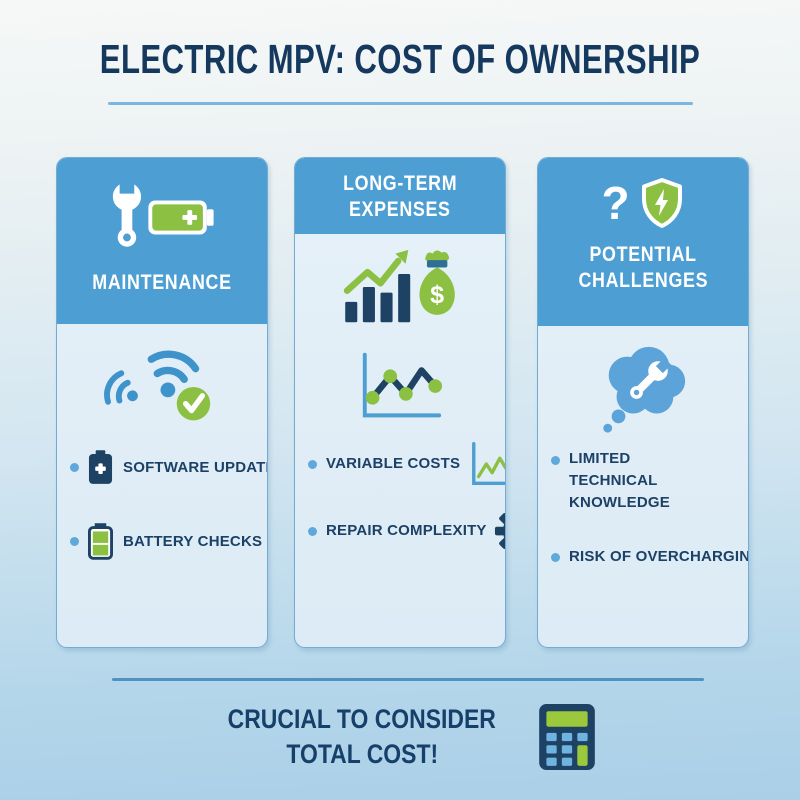  Describe the element at coordinates (488, 463) in the screenshot. I see `mini-line-chart-icon` at that location.